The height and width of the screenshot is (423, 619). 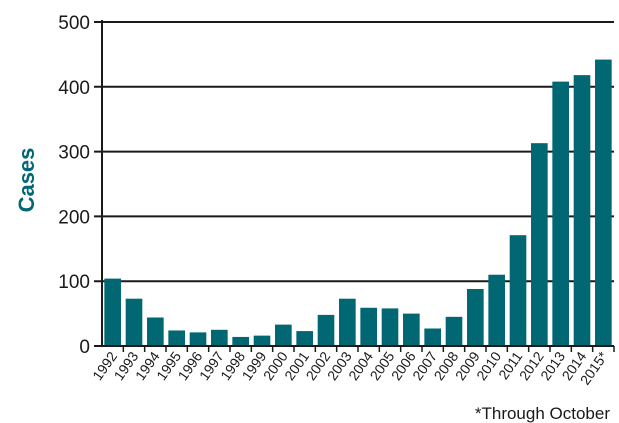 I want to click on bar-2000, so click(x=283, y=335).